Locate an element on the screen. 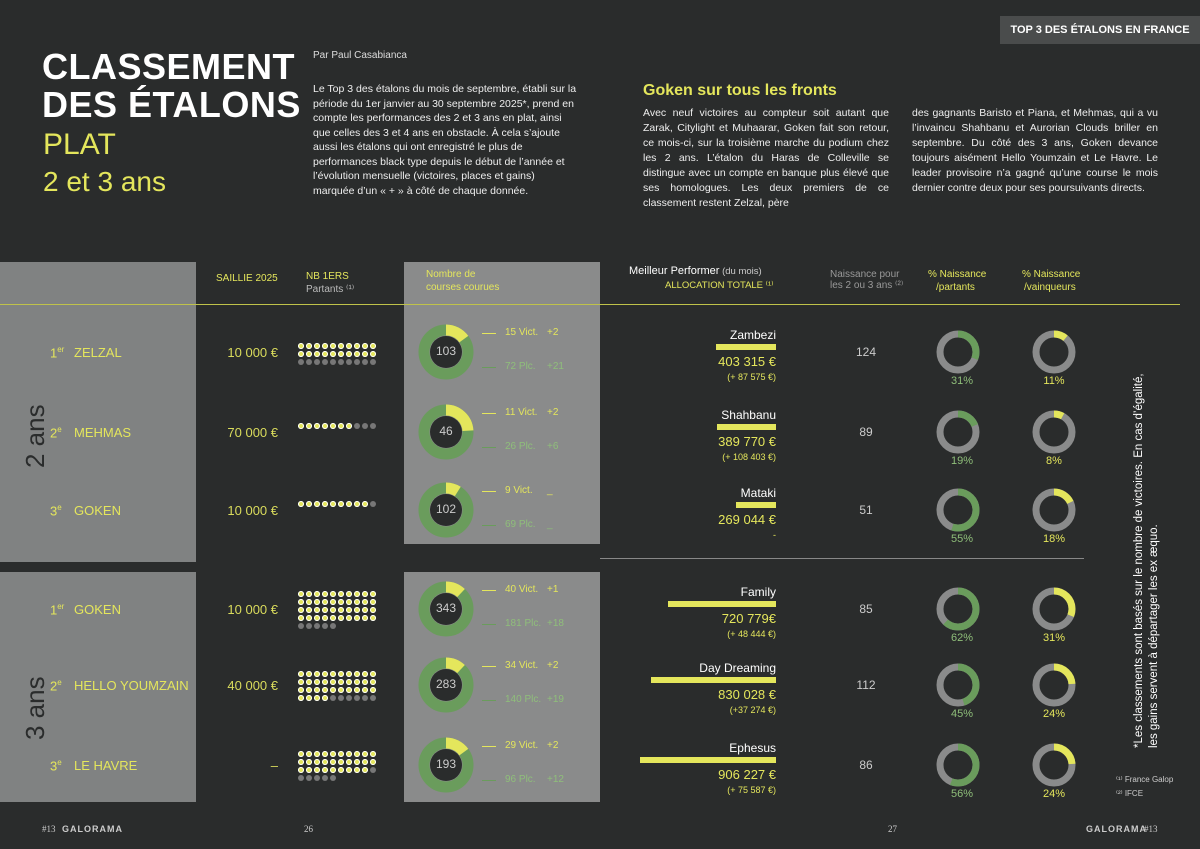  partants-dots is located at coordinates (338, 353).